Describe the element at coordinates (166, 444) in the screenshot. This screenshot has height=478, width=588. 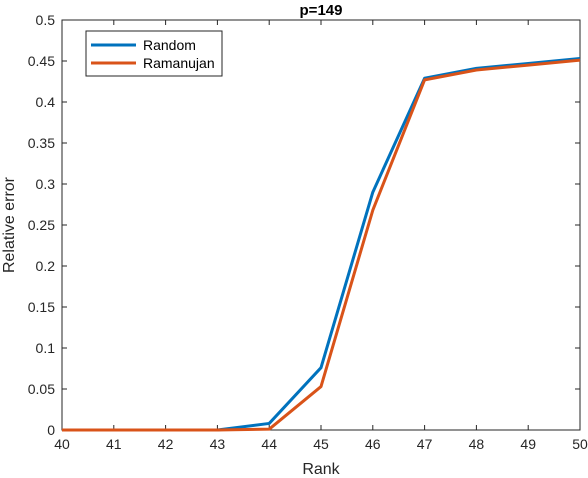
I see `x-tick-label: 42` at that location.